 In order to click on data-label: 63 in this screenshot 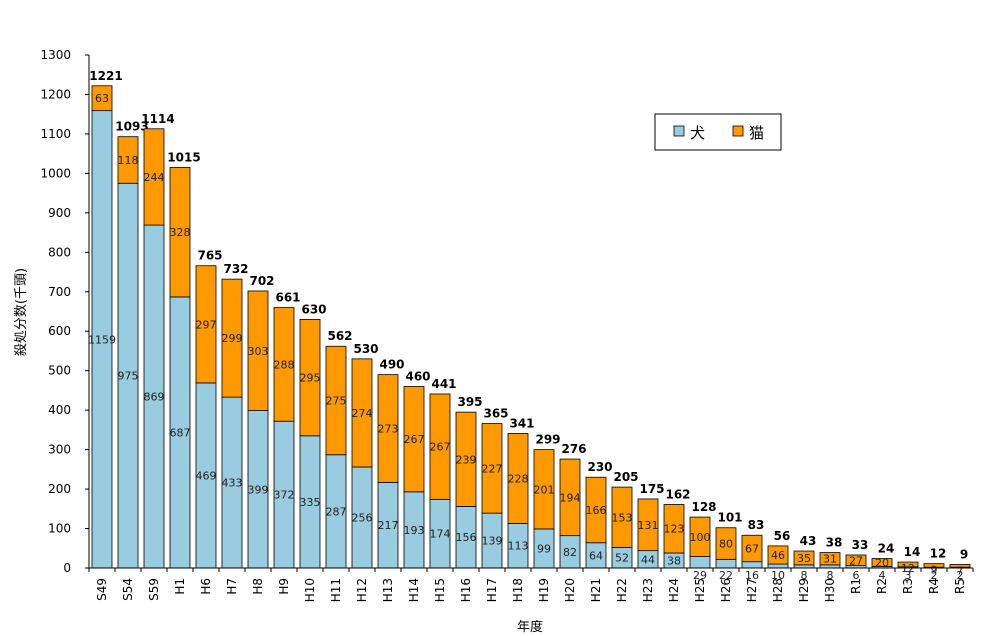, I will do `click(102, 98)`.